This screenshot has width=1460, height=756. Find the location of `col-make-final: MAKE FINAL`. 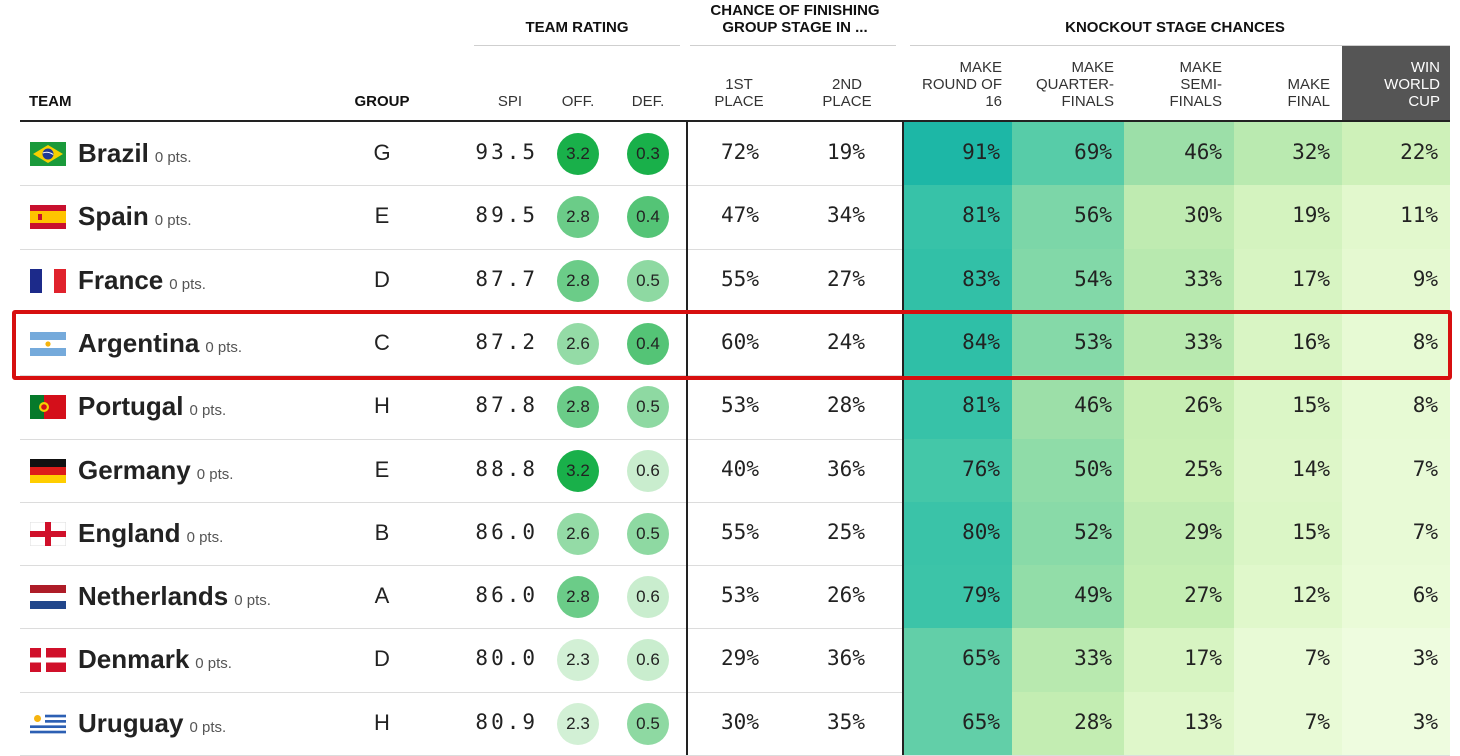

col-make-final: MAKE FINAL is located at coordinates (1282, 93).